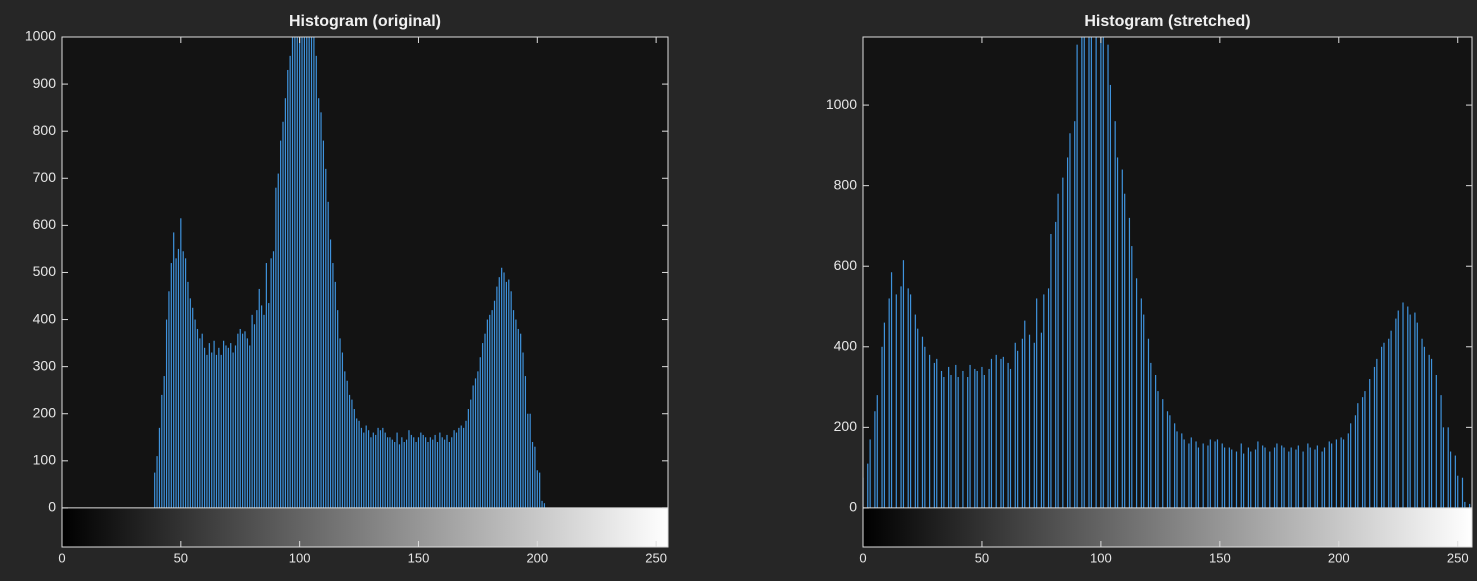 This screenshot has width=1477, height=581. Describe the element at coordinates (45, 365) in the screenshot. I see `y-tick-label: 300` at that location.